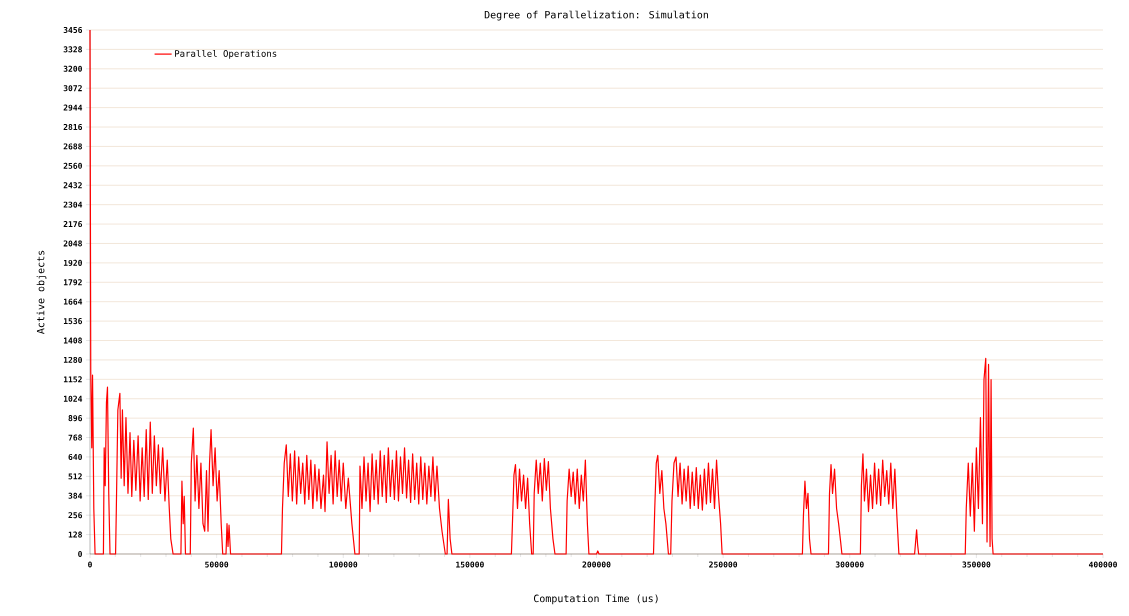 This screenshot has height=616, width=1129. Describe the element at coordinates (470, 564) in the screenshot. I see `x-tick-label: 150000` at that location.